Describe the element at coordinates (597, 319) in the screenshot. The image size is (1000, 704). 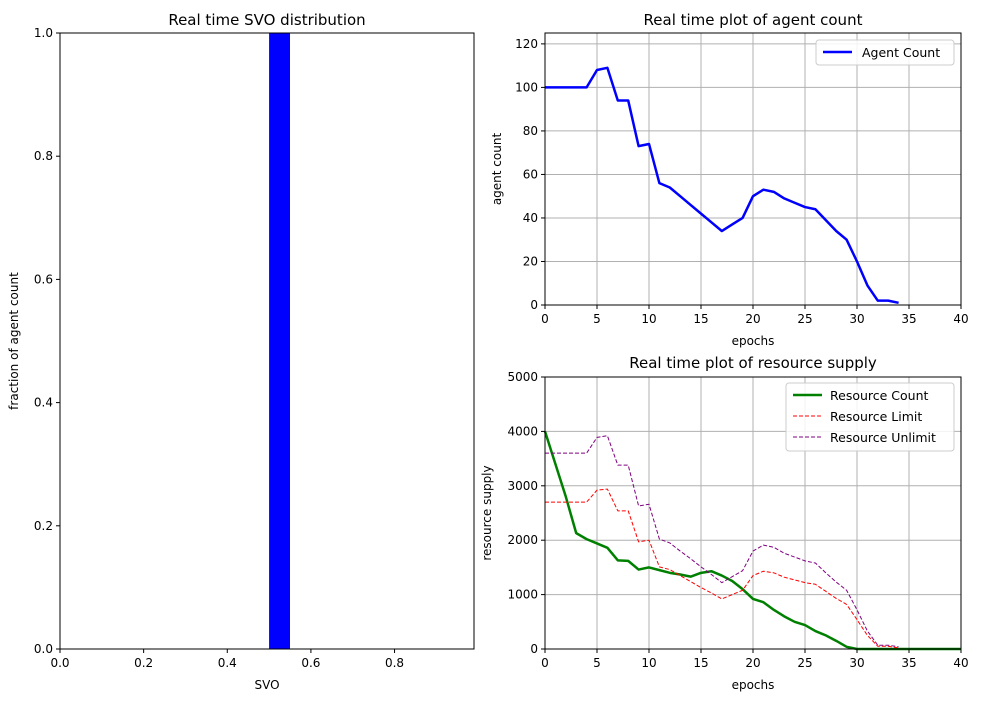
I see `agents-x-tick-label: 5` at that location.